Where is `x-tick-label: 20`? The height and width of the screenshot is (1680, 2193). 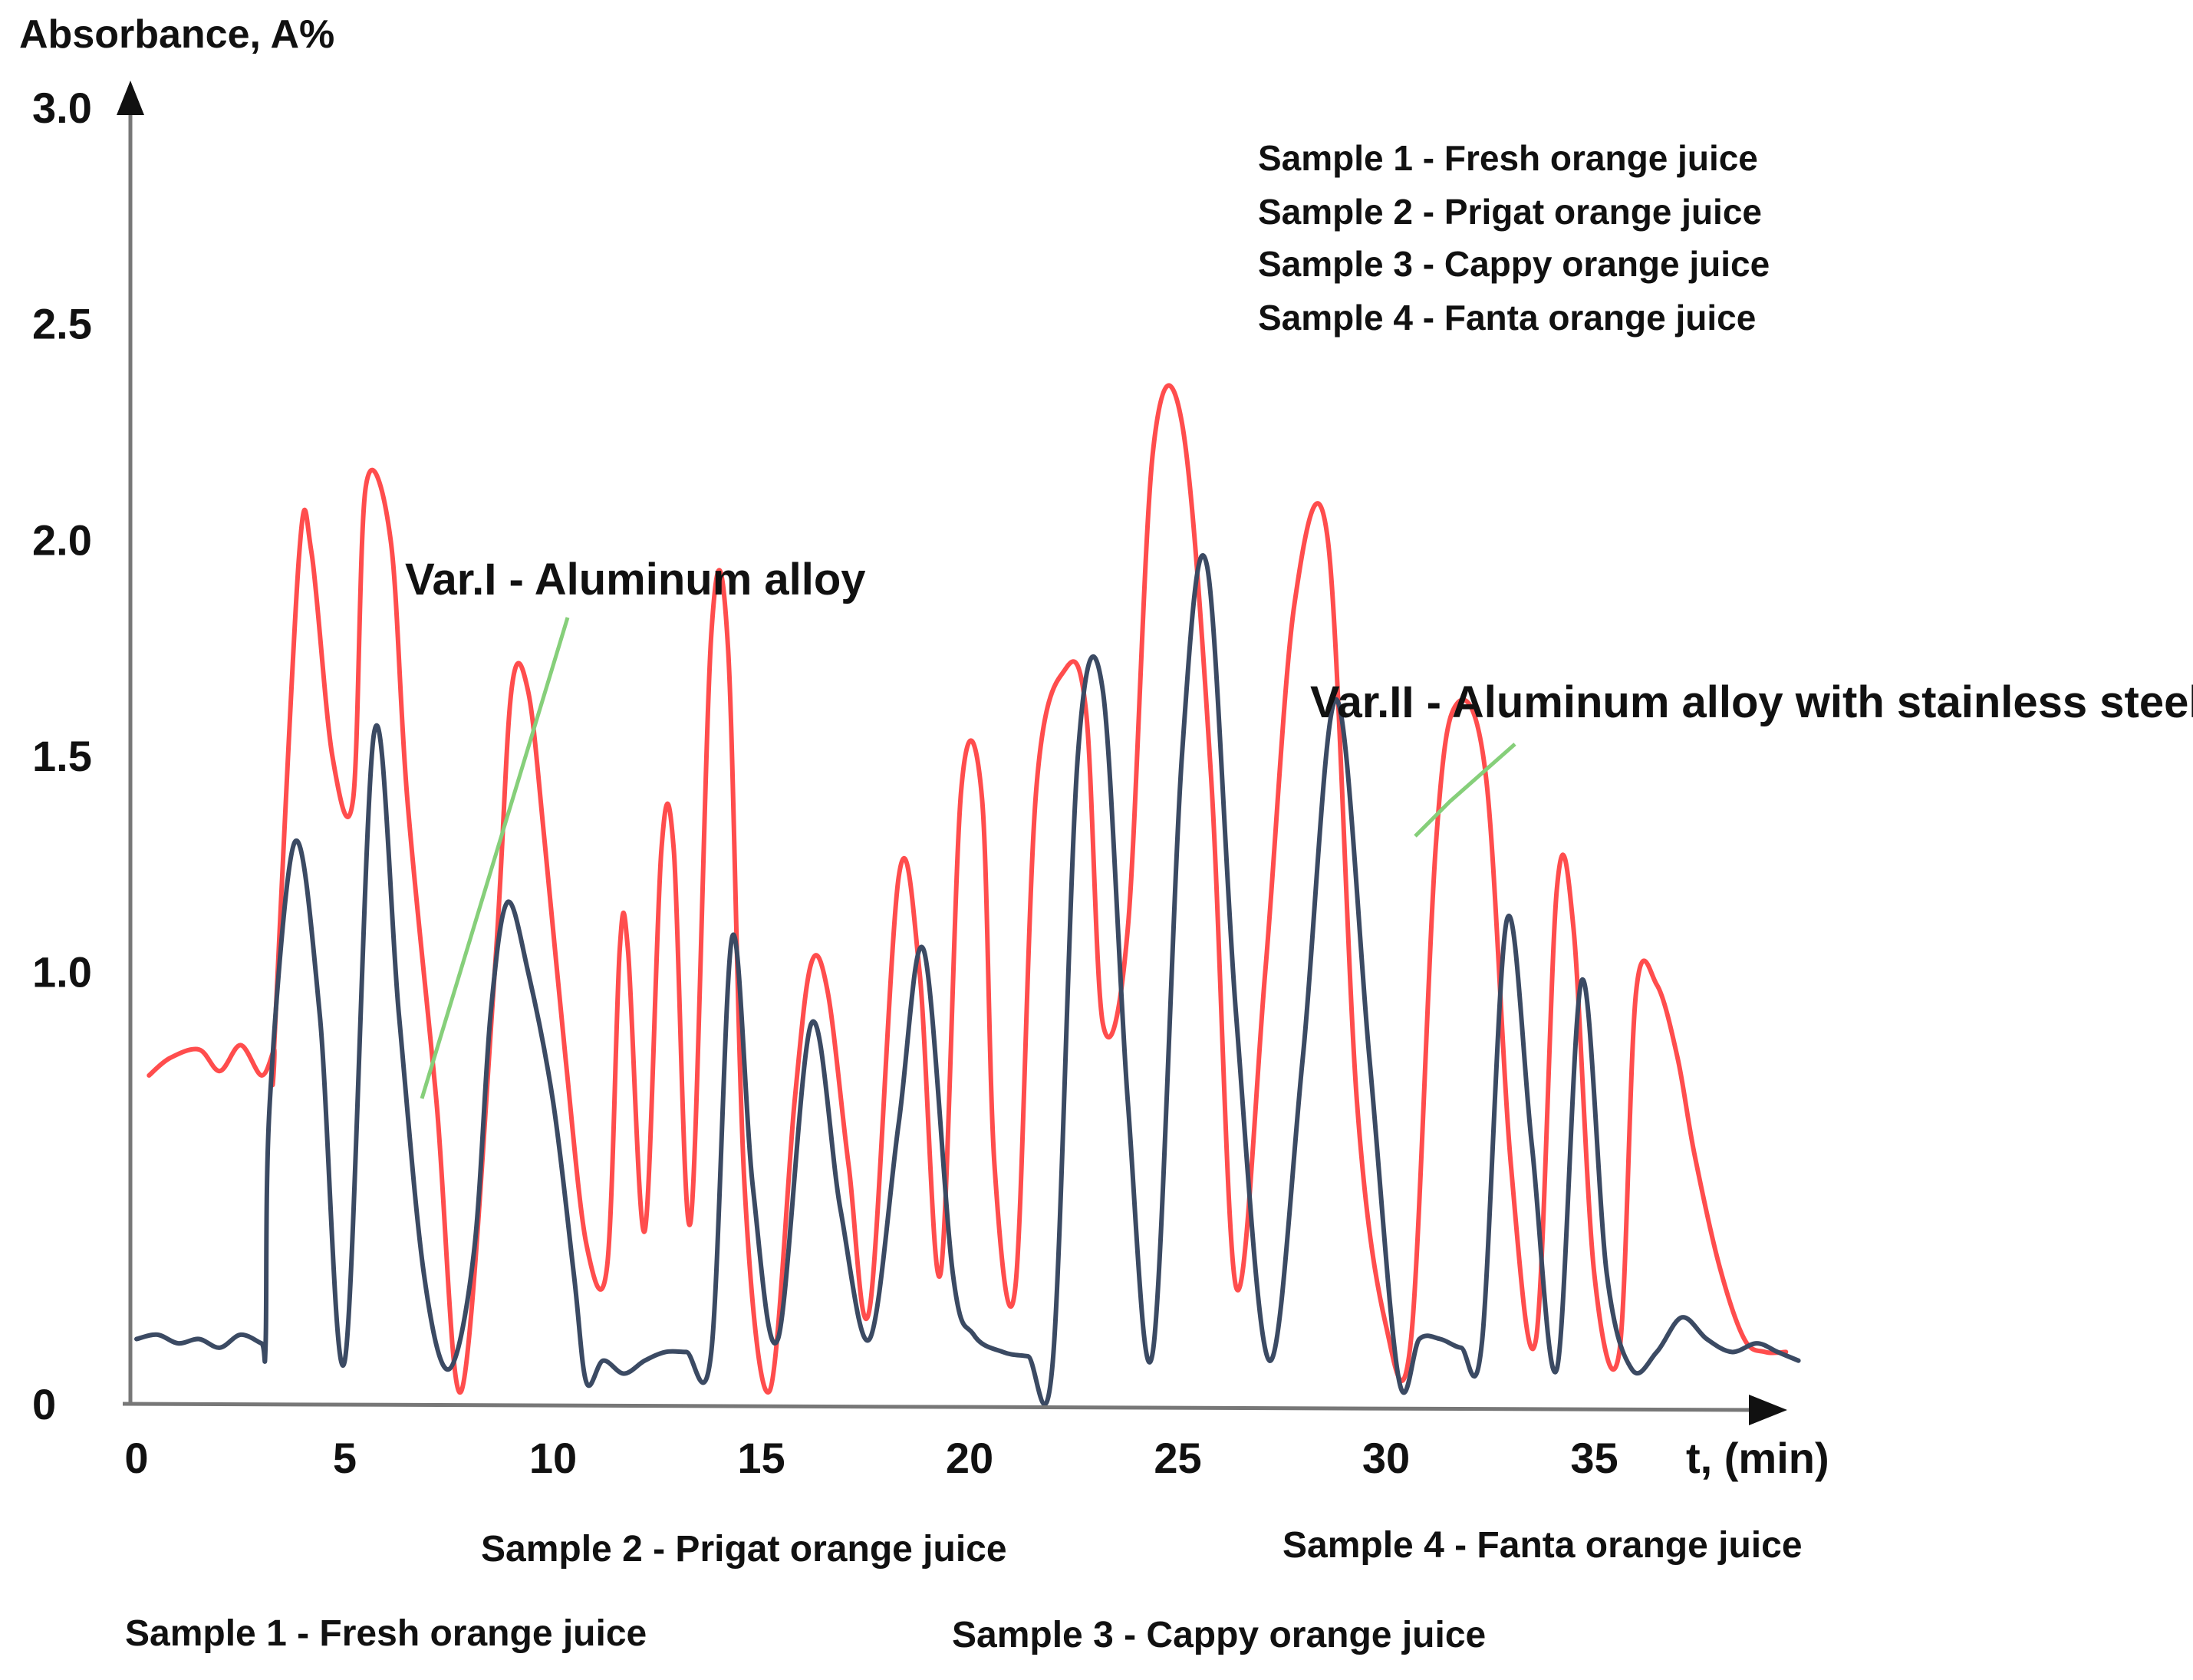 x-tick-label: 20 is located at coordinates (969, 1458).